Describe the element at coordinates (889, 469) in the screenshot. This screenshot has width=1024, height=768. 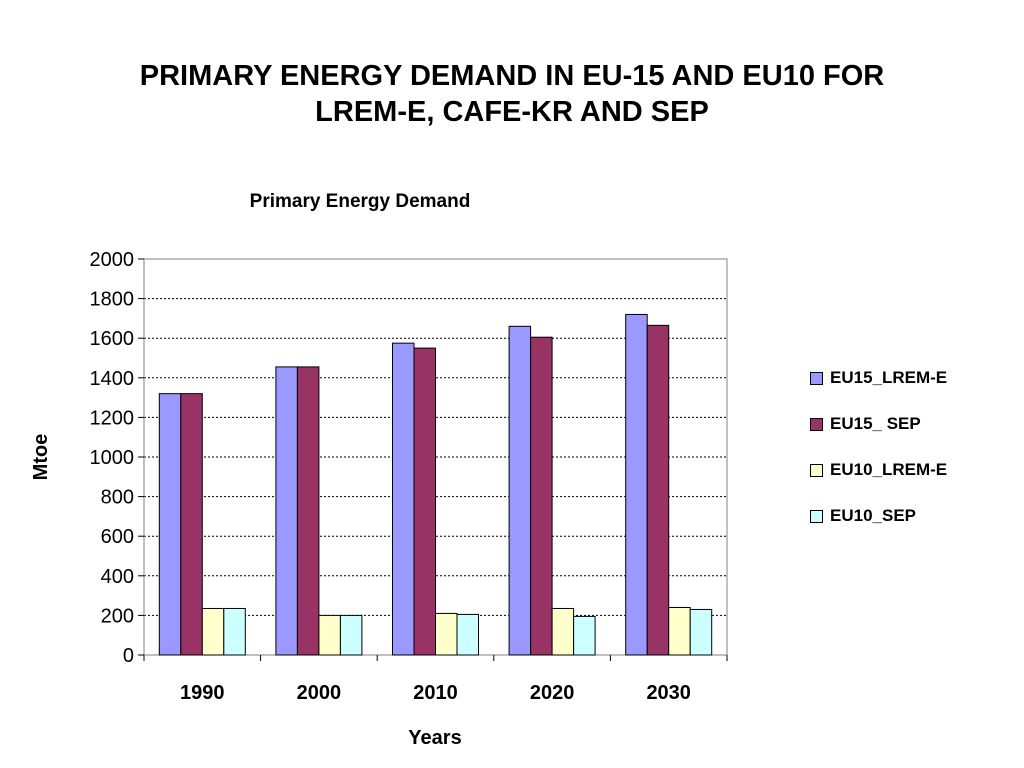
I see `legend-label: EU10_LREM-E` at that location.